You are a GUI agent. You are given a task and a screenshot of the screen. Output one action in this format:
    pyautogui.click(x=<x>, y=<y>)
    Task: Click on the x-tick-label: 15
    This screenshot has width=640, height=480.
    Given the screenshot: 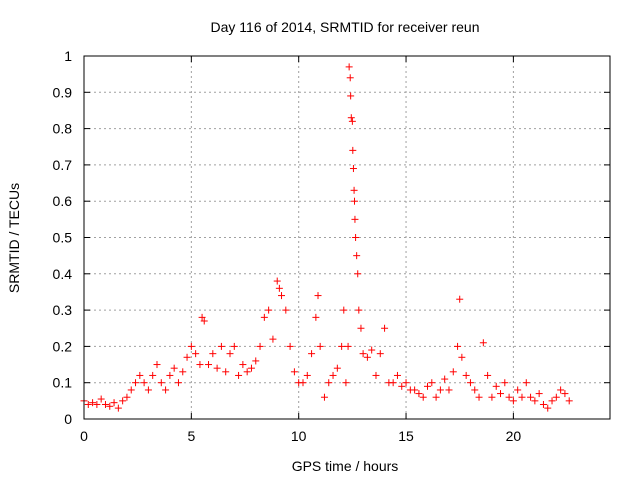 What is the action you would take?
    pyautogui.click(x=406, y=436)
    